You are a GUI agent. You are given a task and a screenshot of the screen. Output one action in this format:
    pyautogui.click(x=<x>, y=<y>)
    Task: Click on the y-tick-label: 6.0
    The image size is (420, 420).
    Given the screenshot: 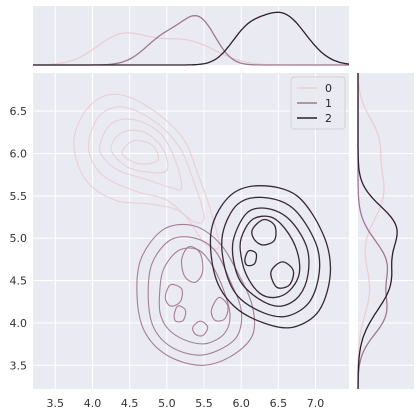 What is the action you would take?
    pyautogui.click(x=19, y=153)
    